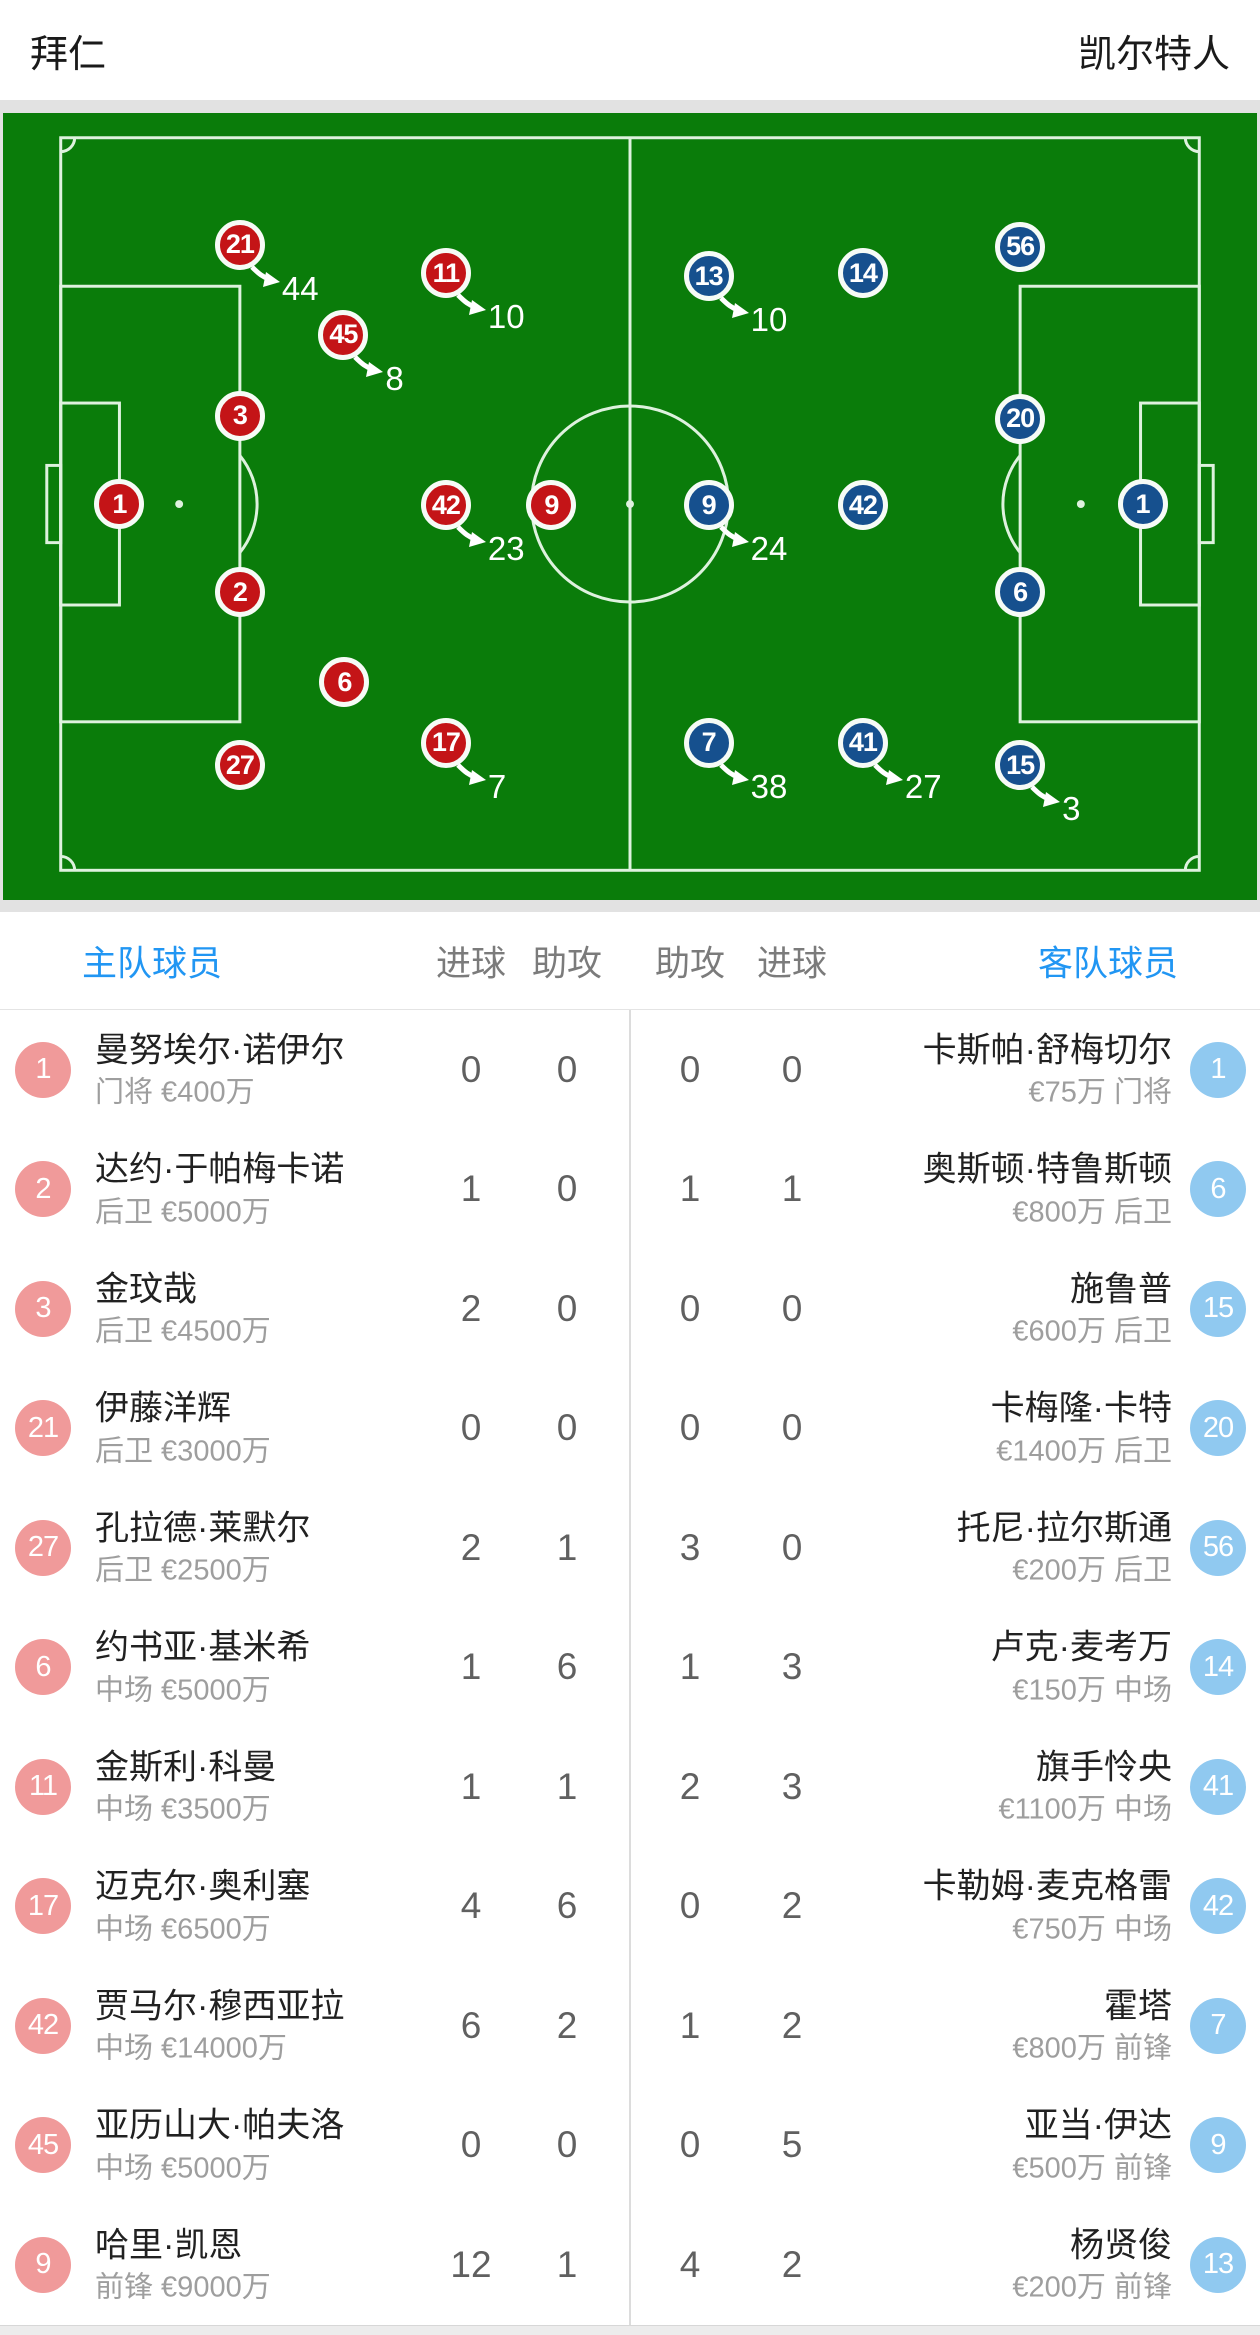 Image resolution: width=1260 pixels, height=2335 pixels. What do you see at coordinates (1081, 1667) in the screenshot?
I see `away-player-info: 卢克·麦考万 €150万 中场` at bounding box center [1081, 1667].